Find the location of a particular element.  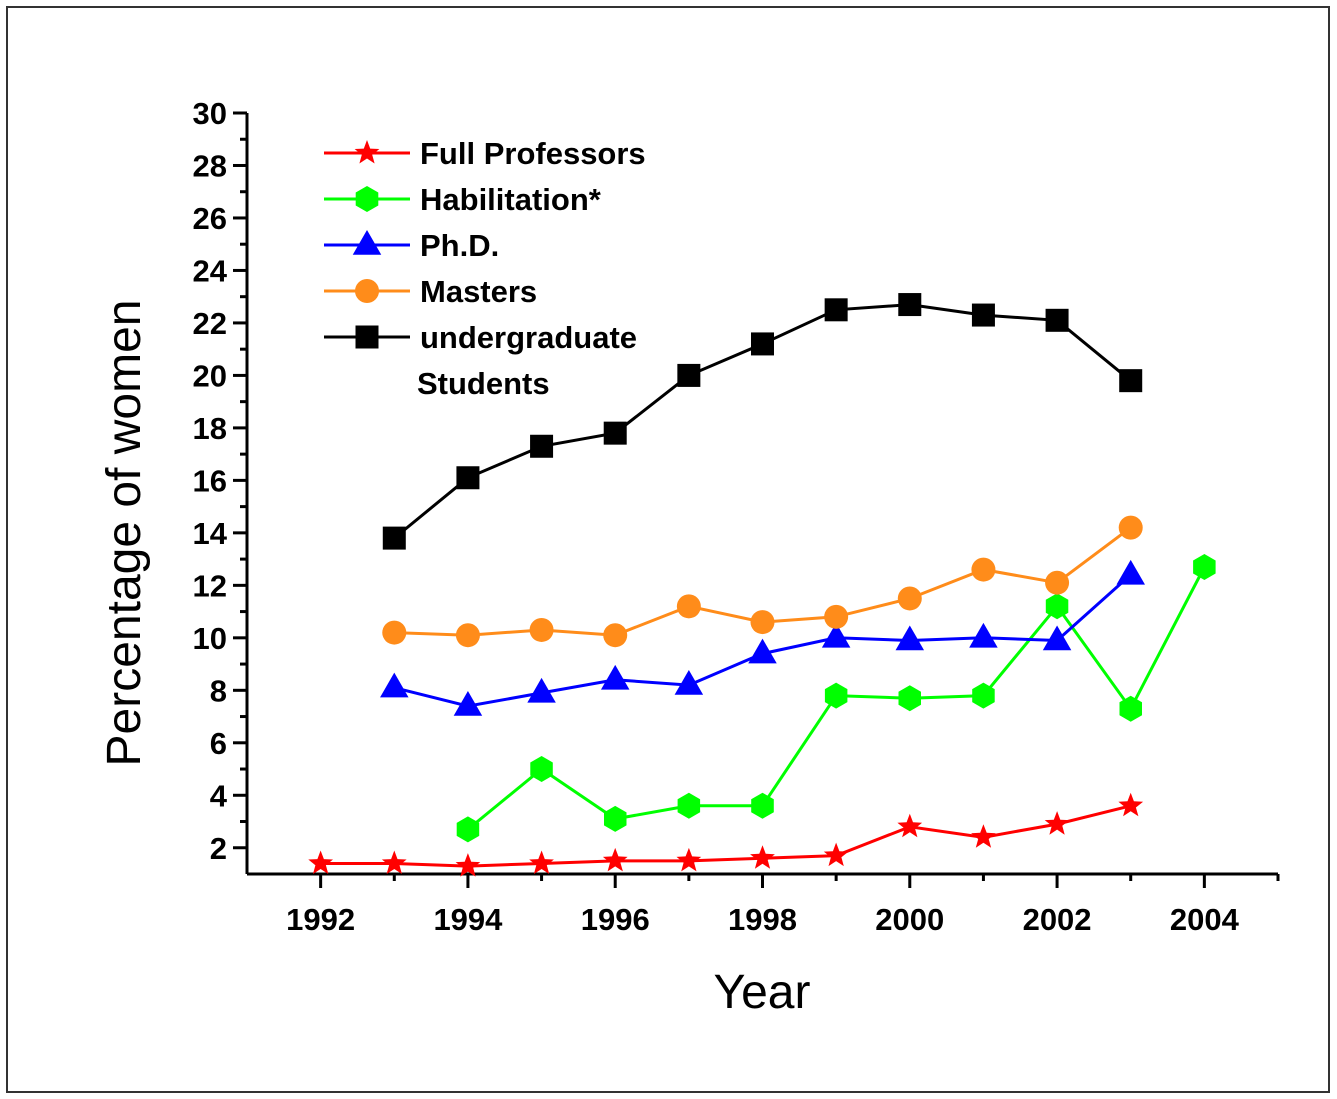

legend-item: Masters is located at coordinates (430, 291).